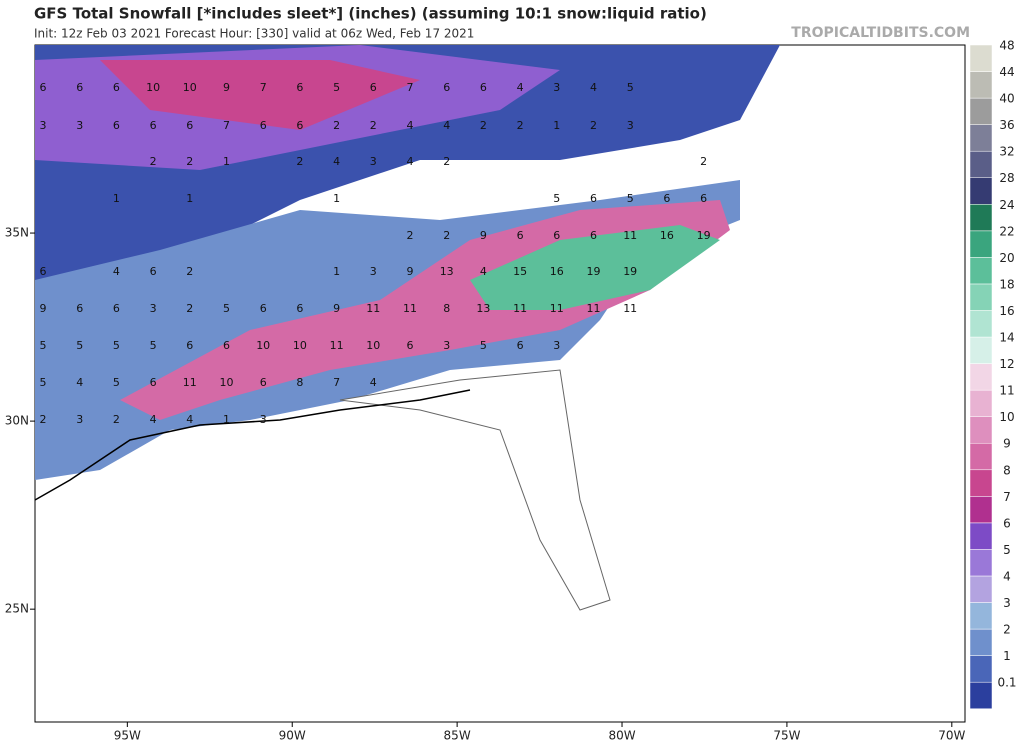 The height and width of the screenshot is (746, 1024). I want to click on colorbar-label: 18, so click(1006, 284).